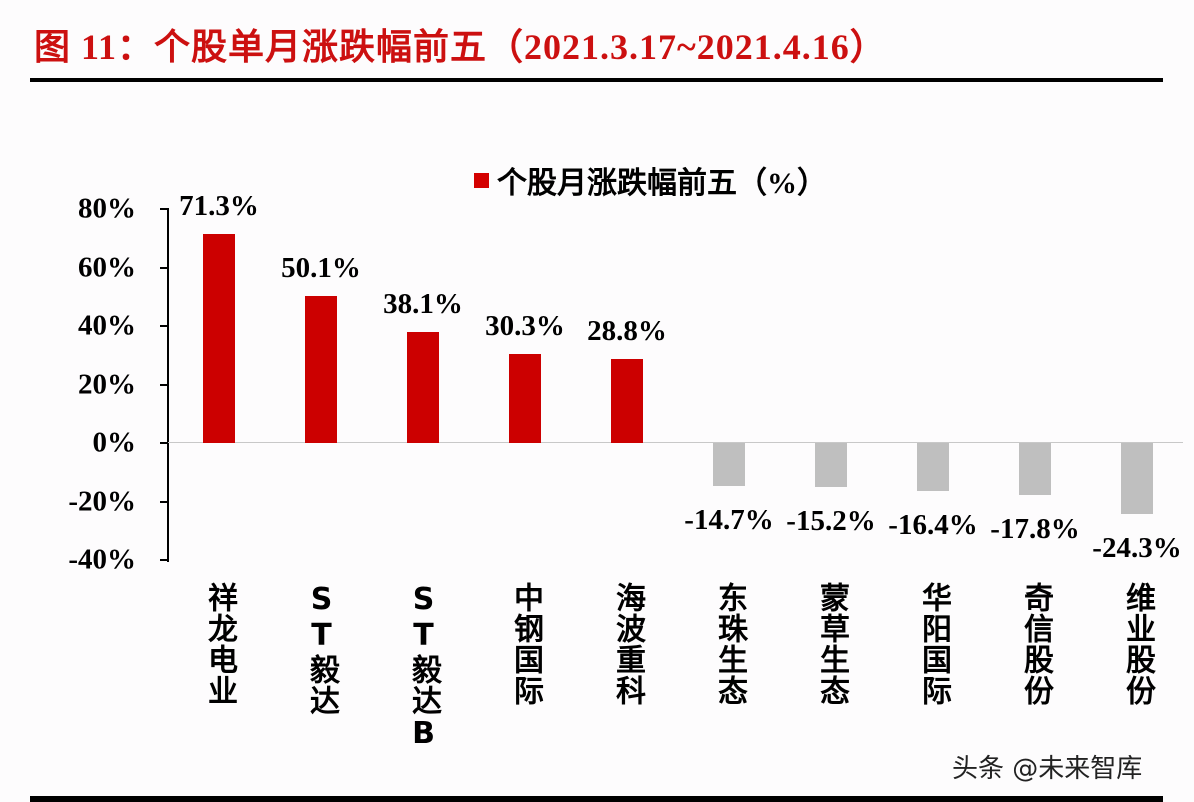  What do you see at coordinates (107, 384) in the screenshot?
I see `y-tick-label: 20%` at bounding box center [107, 384].